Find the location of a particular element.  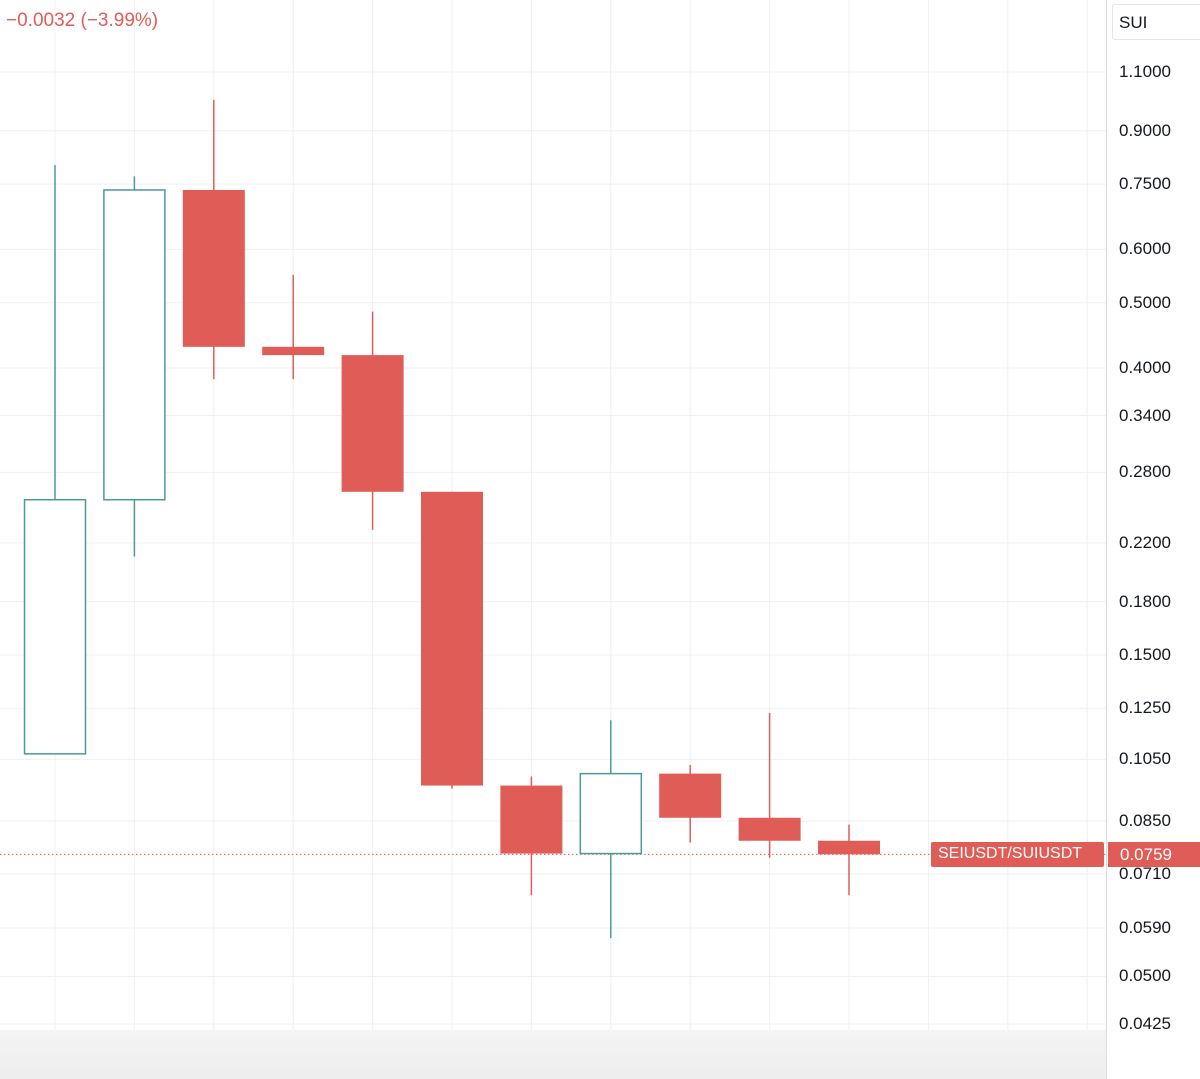

price-tick-label: 1.1000 is located at coordinates (1145, 71).